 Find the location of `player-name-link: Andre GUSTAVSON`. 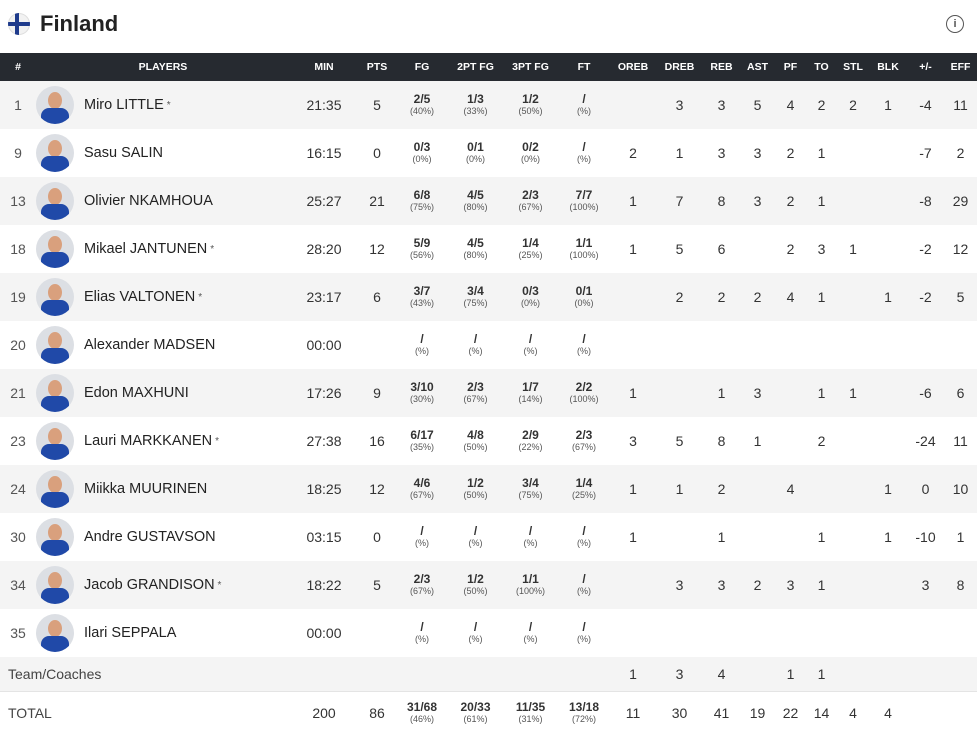

player-name-link: Andre GUSTAVSON is located at coordinates (150, 537).